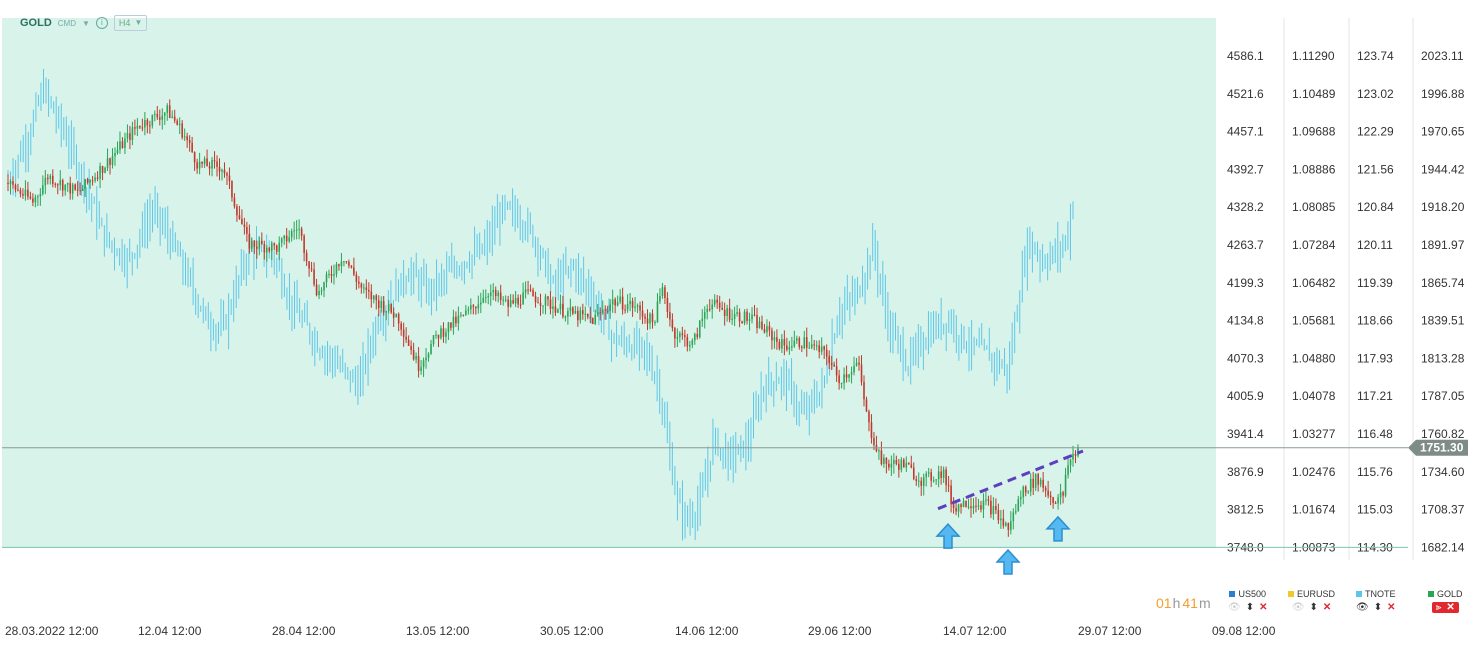 This screenshot has width=1482, height=648. What do you see at coordinates (1443, 207) in the screenshot?
I see `price-tick-label: 1918.20` at bounding box center [1443, 207].